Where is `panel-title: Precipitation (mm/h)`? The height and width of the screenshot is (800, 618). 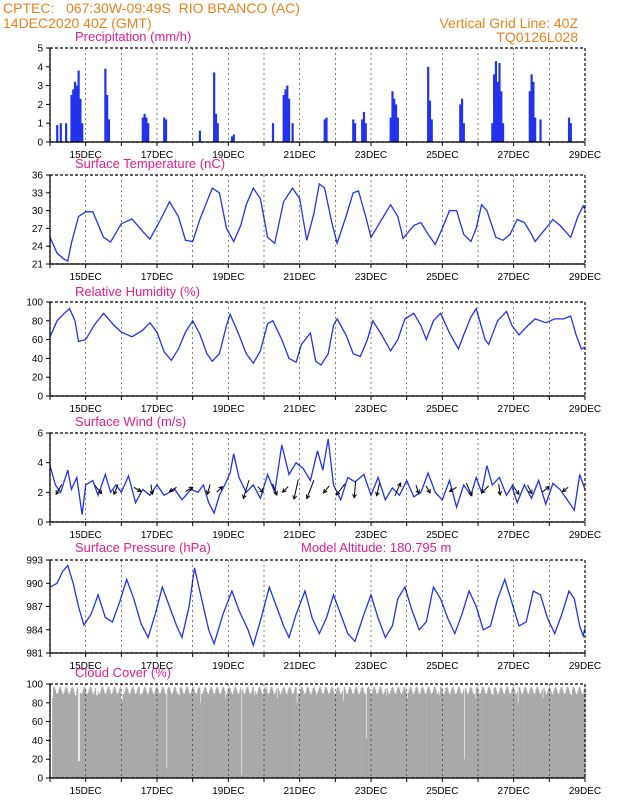 panel-title: Precipitation (mm/h) is located at coordinates (133, 36).